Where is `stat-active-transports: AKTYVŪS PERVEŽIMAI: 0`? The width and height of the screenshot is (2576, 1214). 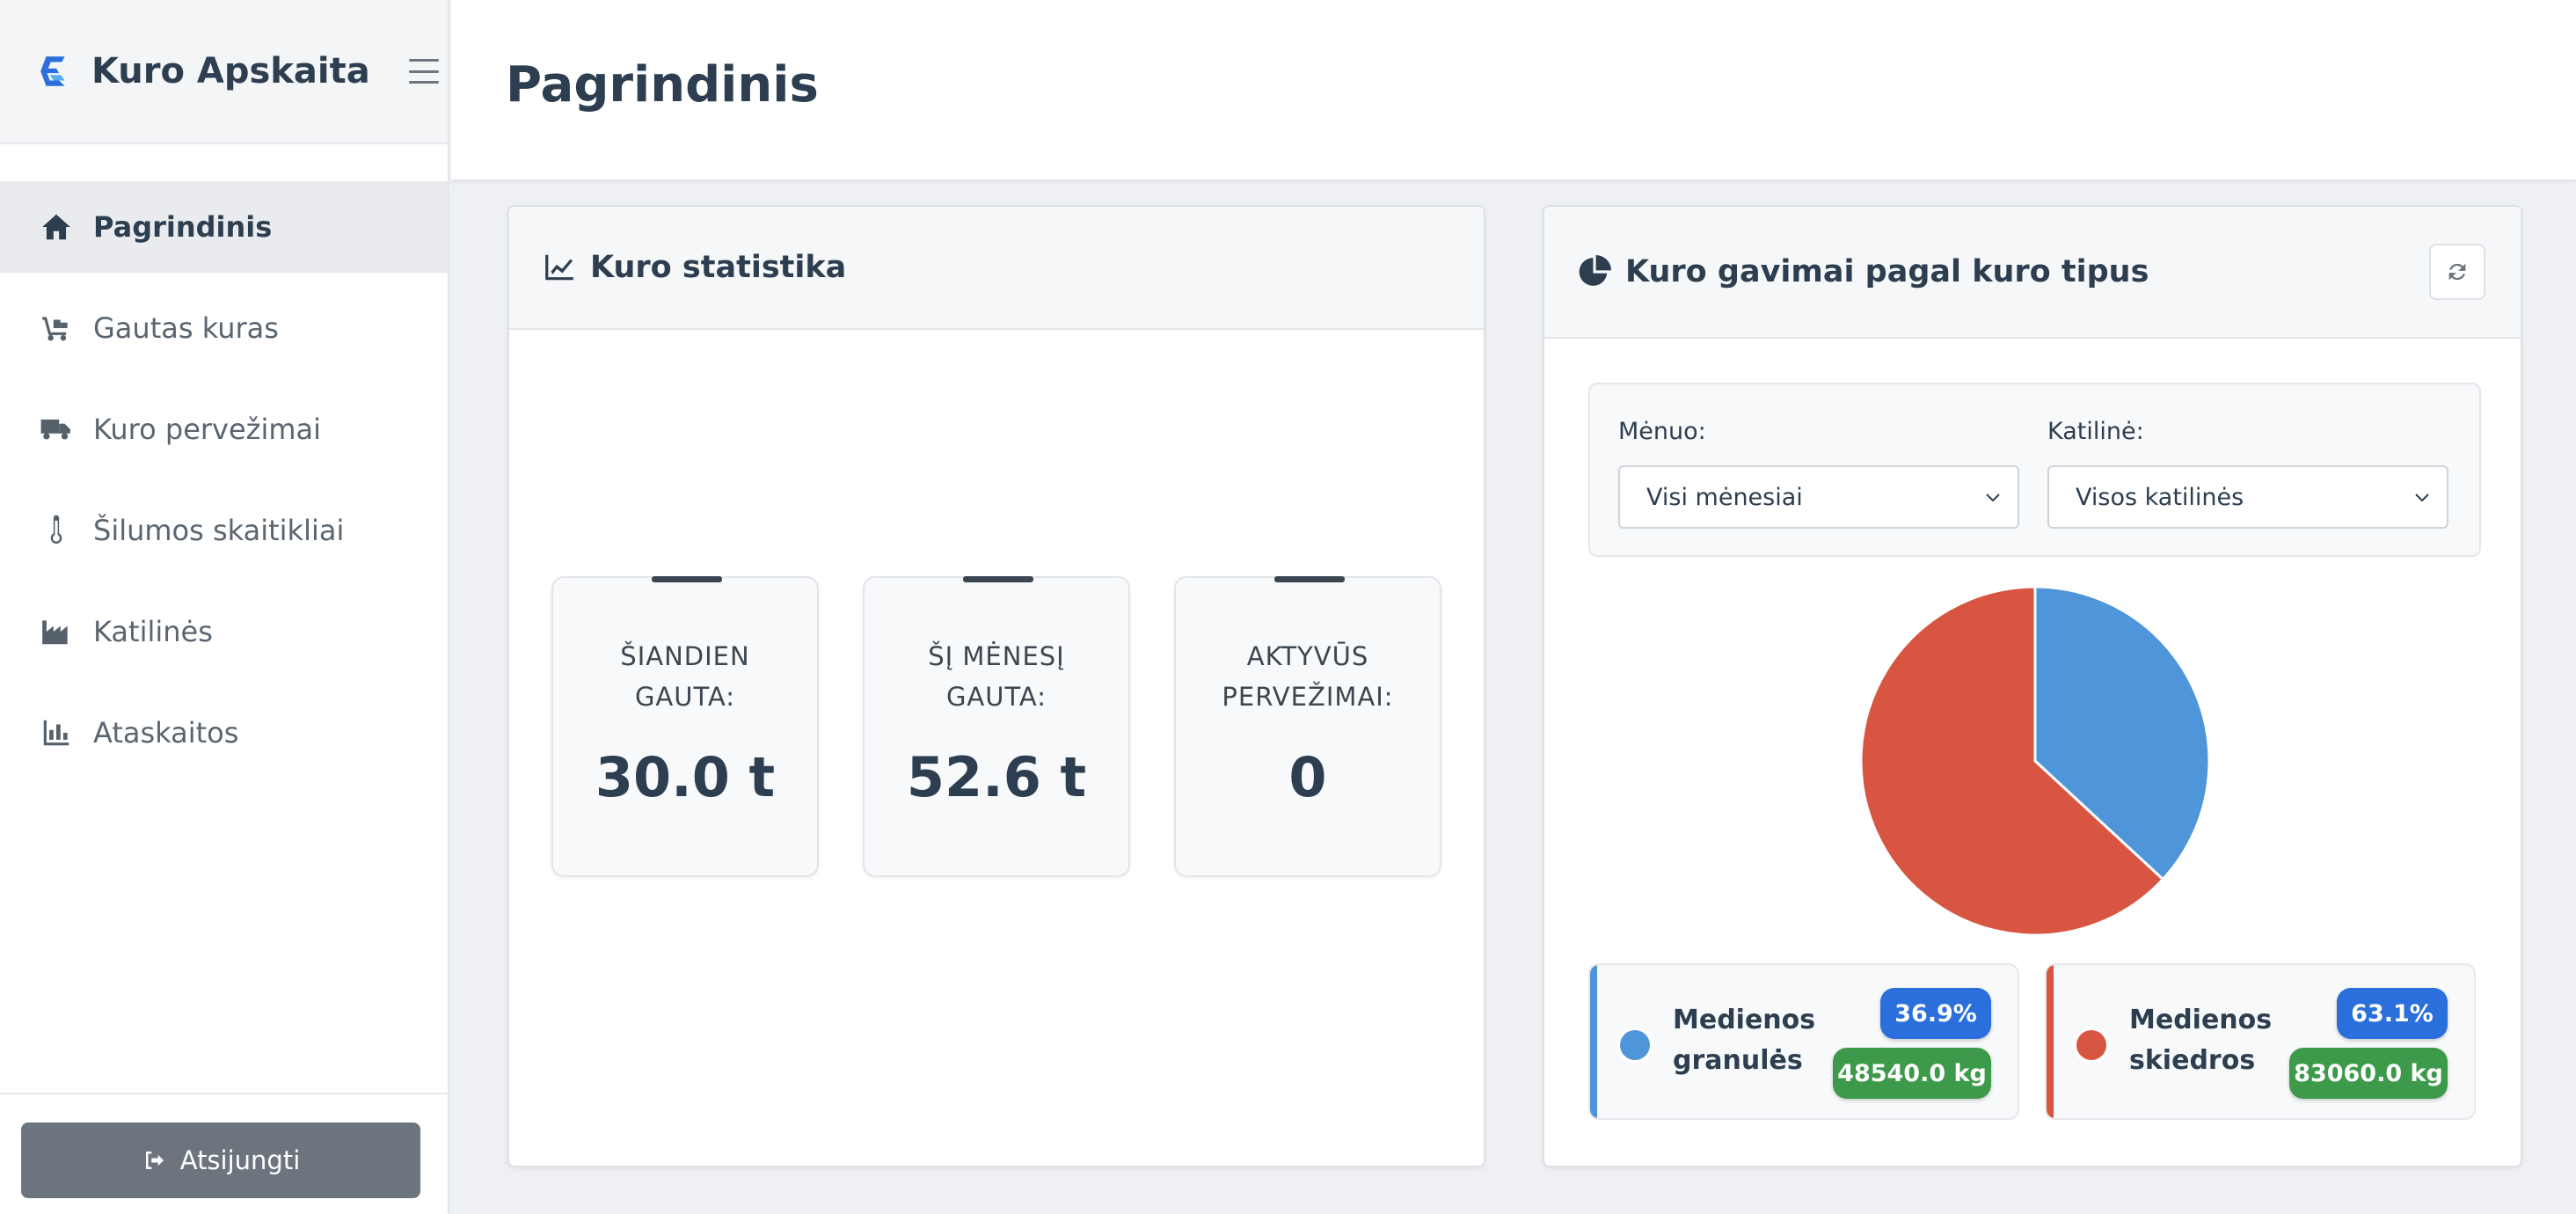 stat-active-transports: AKTYVŪS PERVEŽIMAI: 0 is located at coordinates (1307, 727).